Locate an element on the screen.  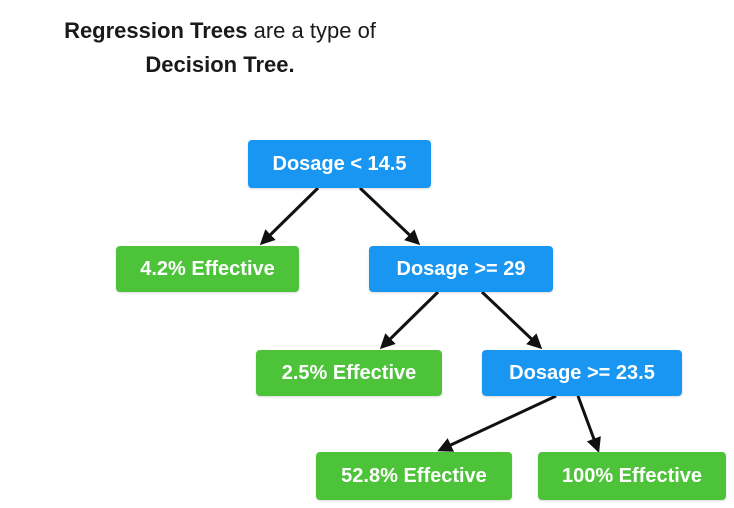
root-decision-node: Dosage < 14.5 is located at coordinates (339, 164).